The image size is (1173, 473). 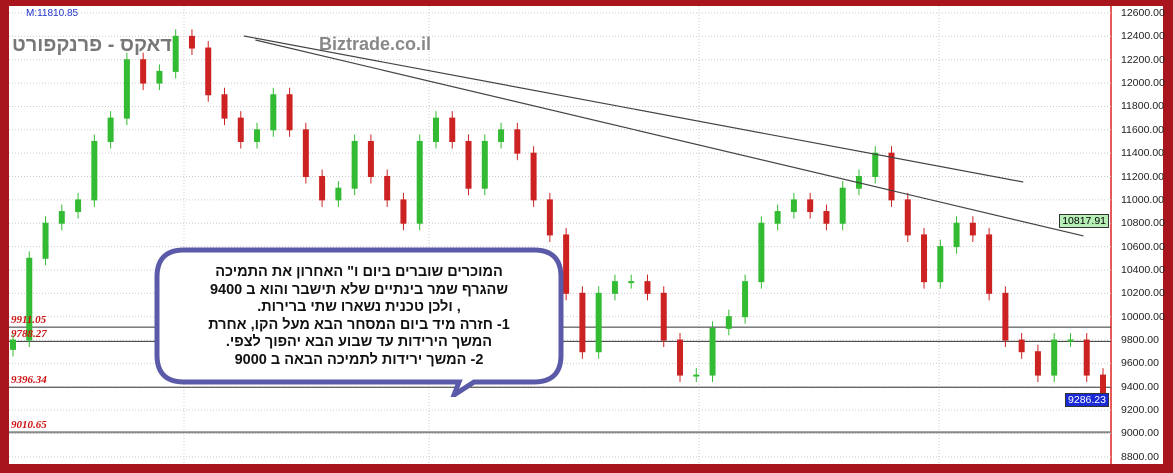 What do you see at coordinates (1143, 153) in the screenshot?
I see `y-tick-label: 11400.00` at bounding box center [1143, 153].